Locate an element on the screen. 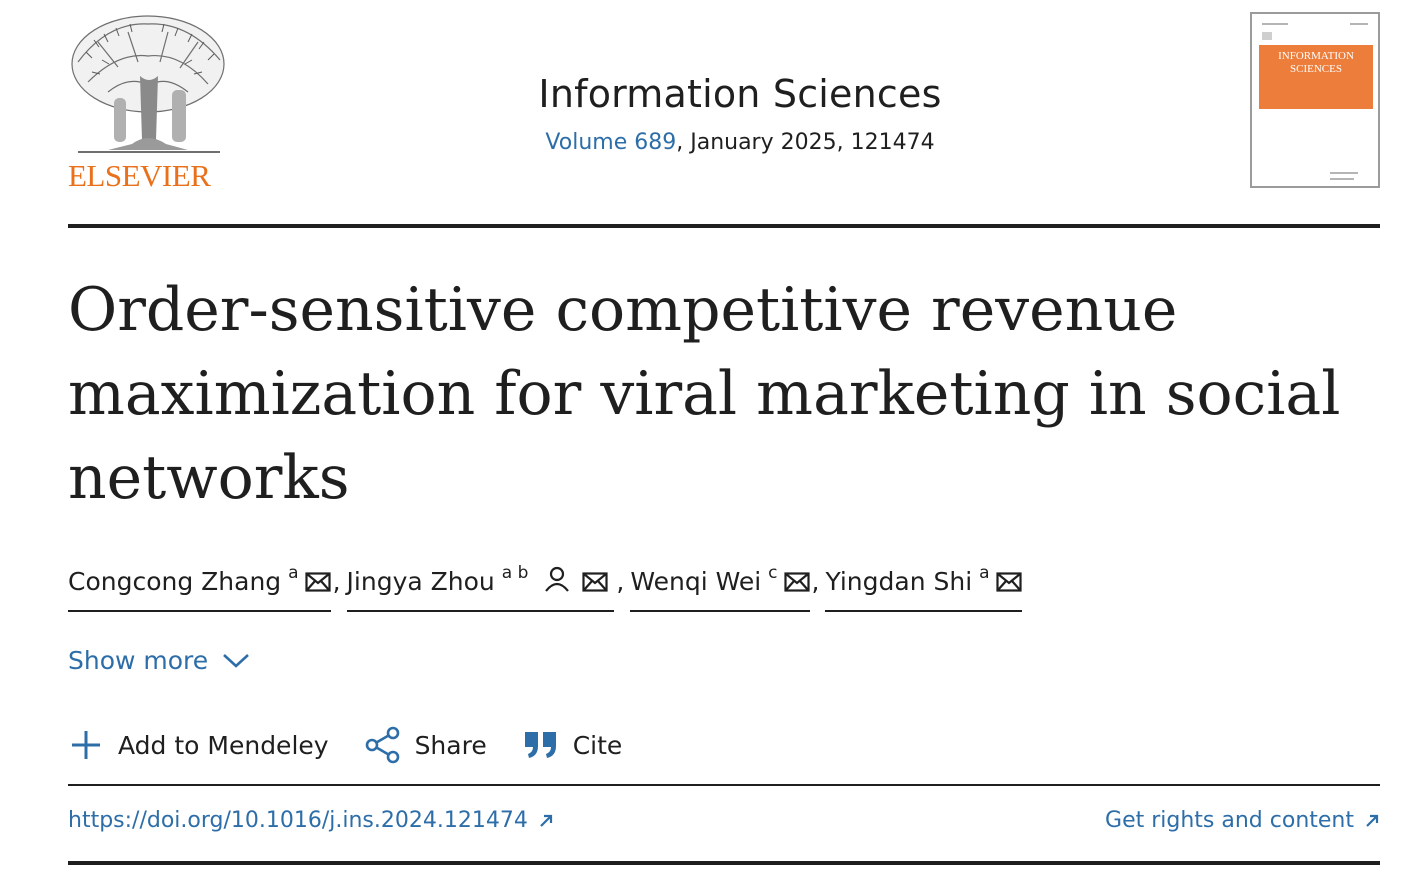  cover-title-line1: INFORMATION is located at coordinates (1316, 56).